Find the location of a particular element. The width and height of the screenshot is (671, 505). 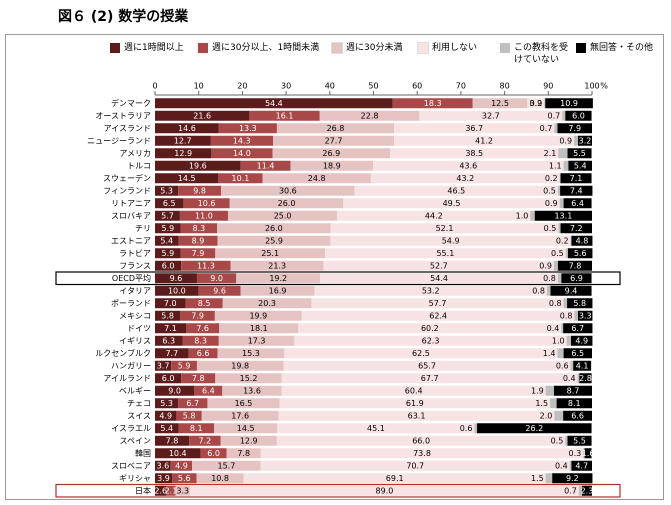

value-label: 6.6 is located at coordinates (203, 353).